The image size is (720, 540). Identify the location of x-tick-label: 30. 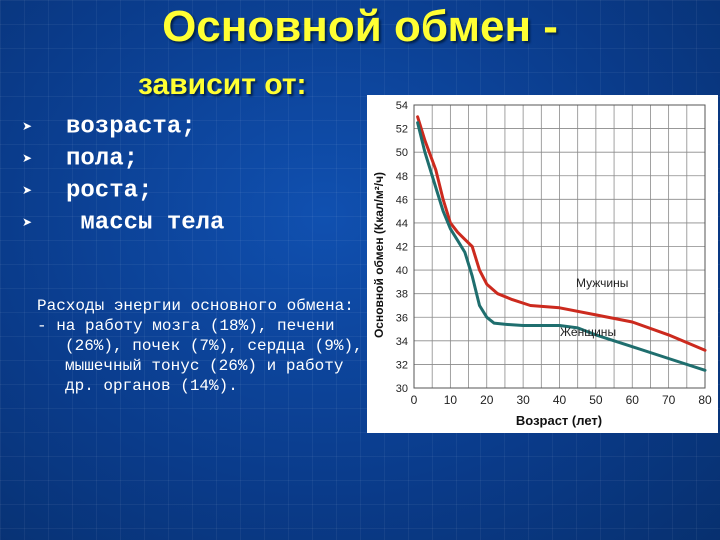
(523, 400).